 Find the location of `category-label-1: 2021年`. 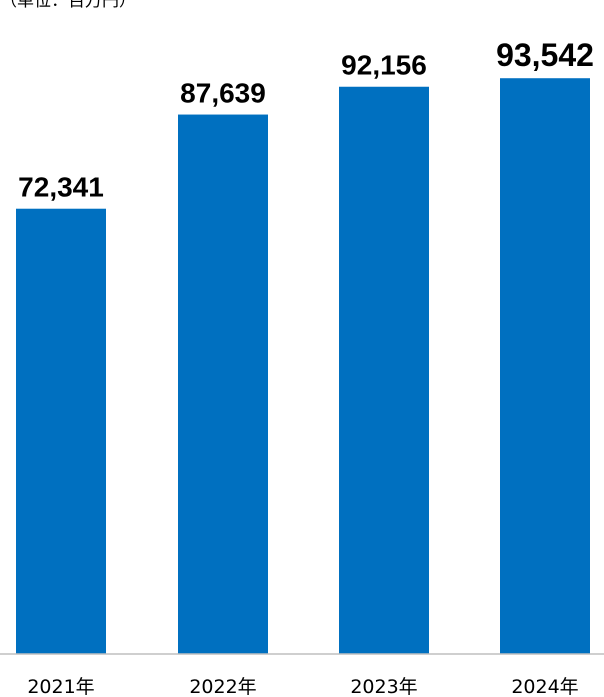

category-label-1: 2021年 is located at coordinates (60, 686).